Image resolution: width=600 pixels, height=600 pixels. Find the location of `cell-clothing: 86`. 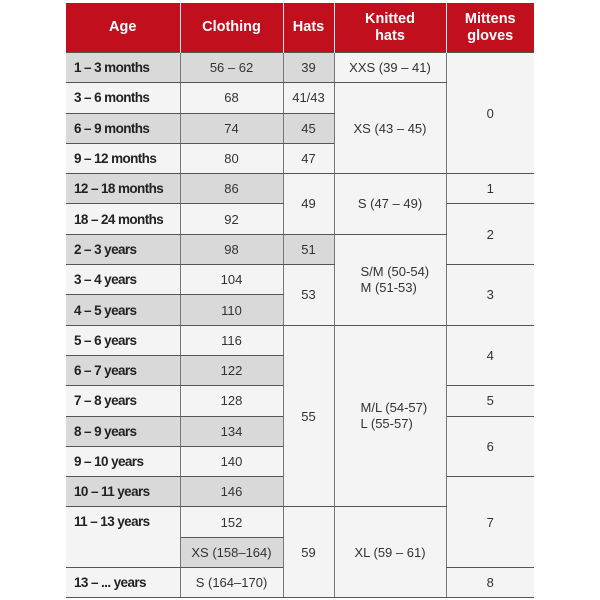

cell-clothing: 86 is located at coordinates (231, 189).